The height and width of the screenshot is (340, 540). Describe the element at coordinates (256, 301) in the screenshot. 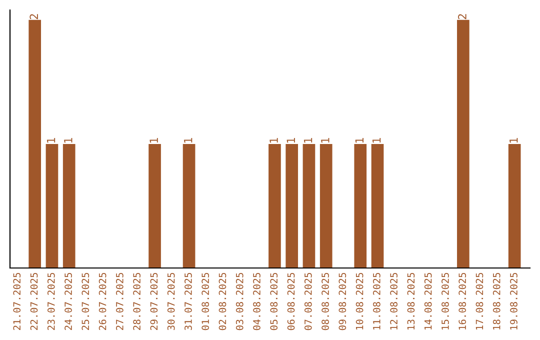

I see `x-tick-label: 04.08.2025` at that location.